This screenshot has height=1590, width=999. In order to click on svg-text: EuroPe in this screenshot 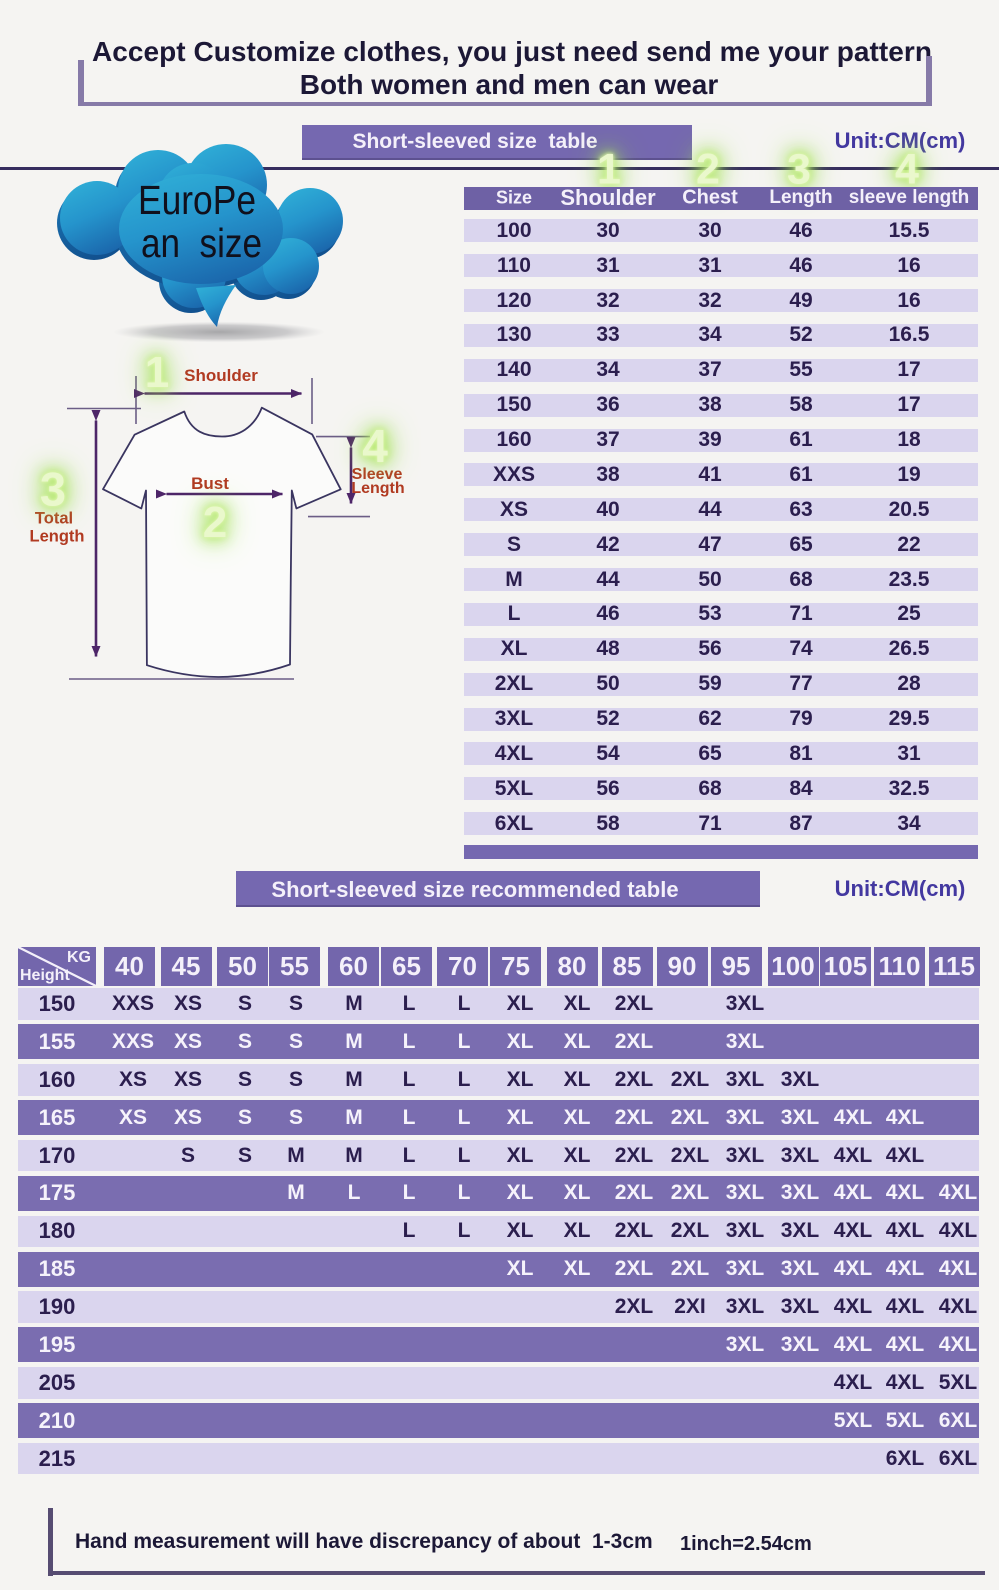, I will do `click(197, 200)`.